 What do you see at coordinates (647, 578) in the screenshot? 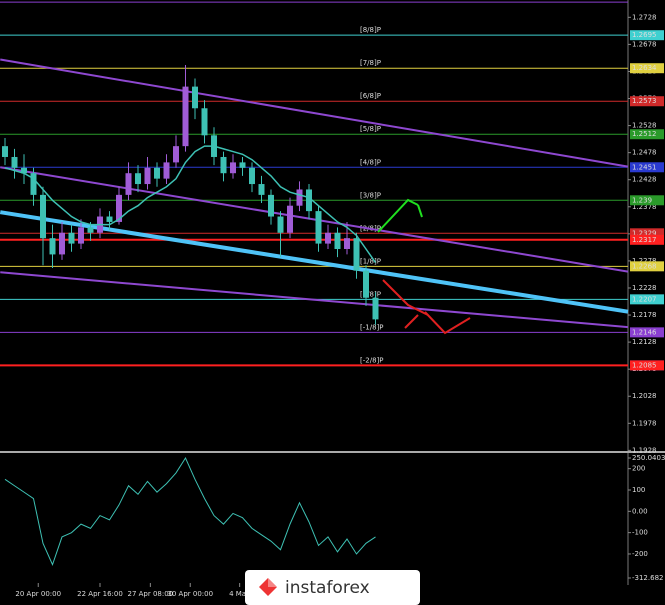
I see `cci-tick-label: -312.682` at bounding box center [647, 578].